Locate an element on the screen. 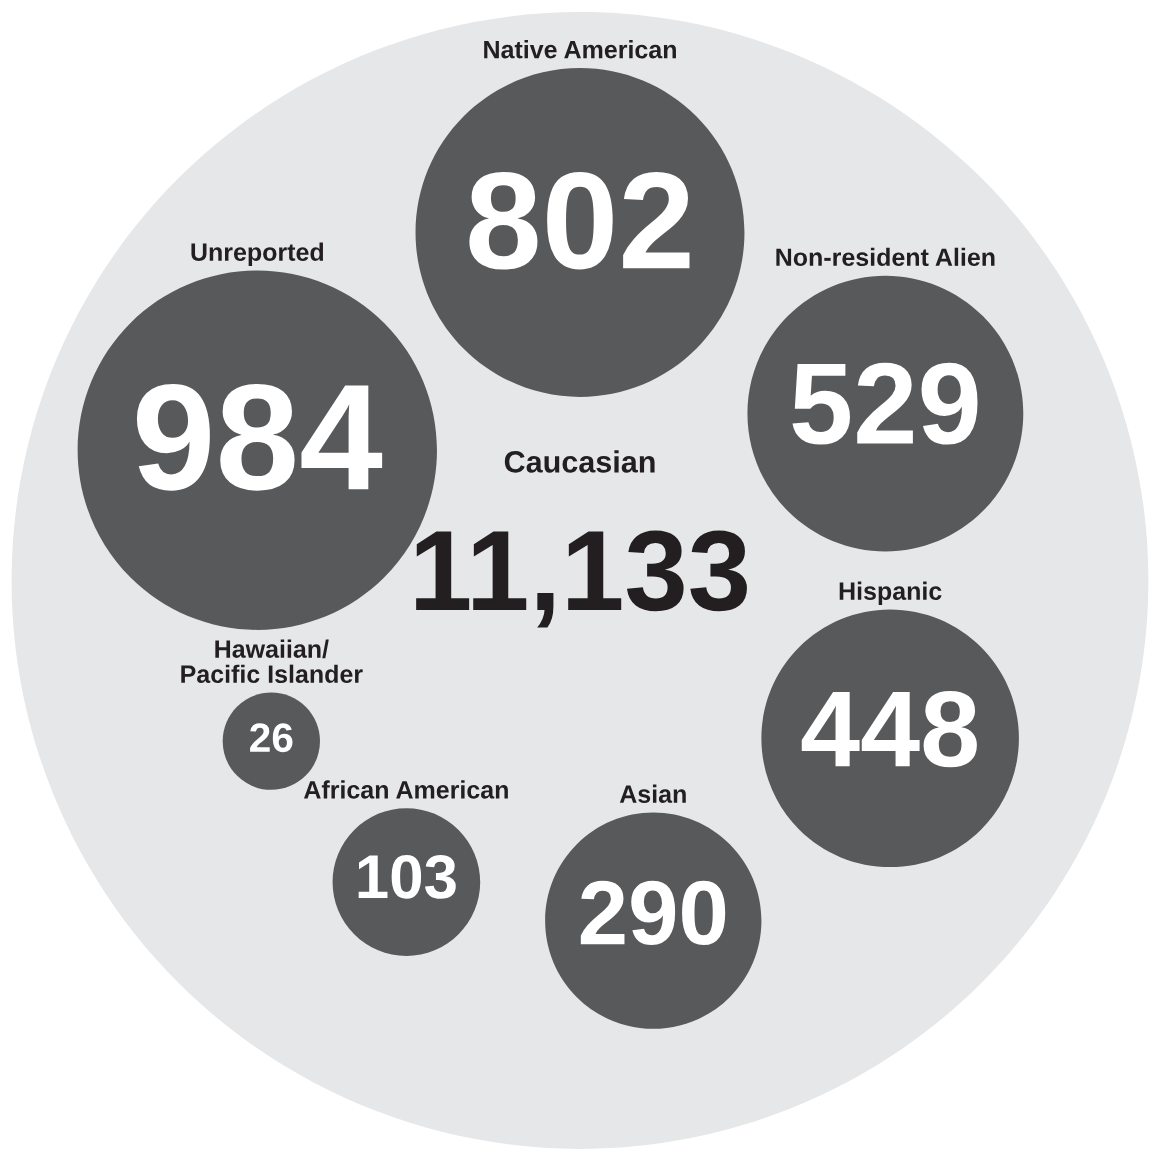  data-label: 802 is located at coordinates (579, 220).